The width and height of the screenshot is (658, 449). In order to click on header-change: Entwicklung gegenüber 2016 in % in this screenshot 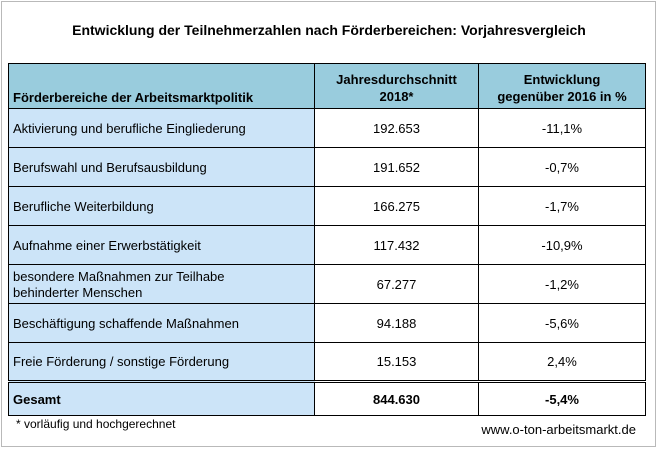, I will do `click(562, 86)`.